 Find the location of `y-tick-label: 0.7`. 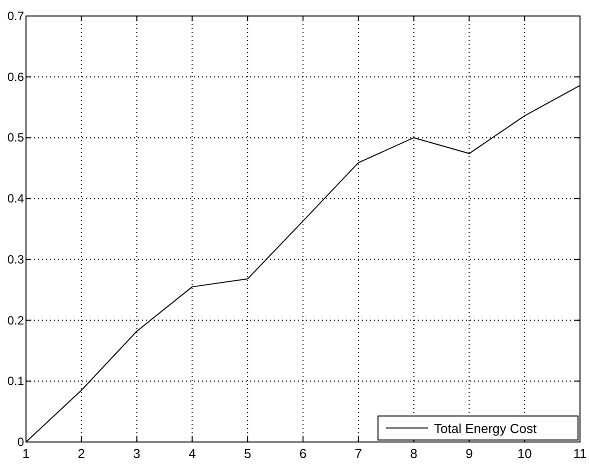

y-tick-label: 0.7 is located at coordinates (15, 16).